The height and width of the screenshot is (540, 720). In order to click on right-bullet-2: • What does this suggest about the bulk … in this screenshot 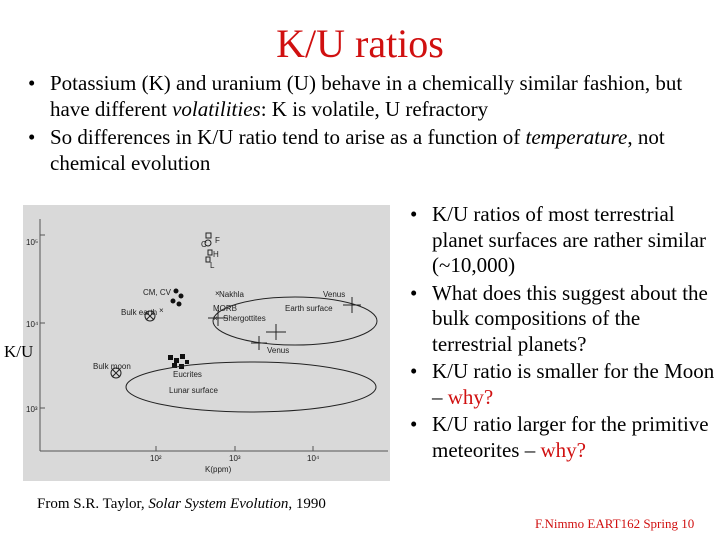, I will do `click(561, 319)`.